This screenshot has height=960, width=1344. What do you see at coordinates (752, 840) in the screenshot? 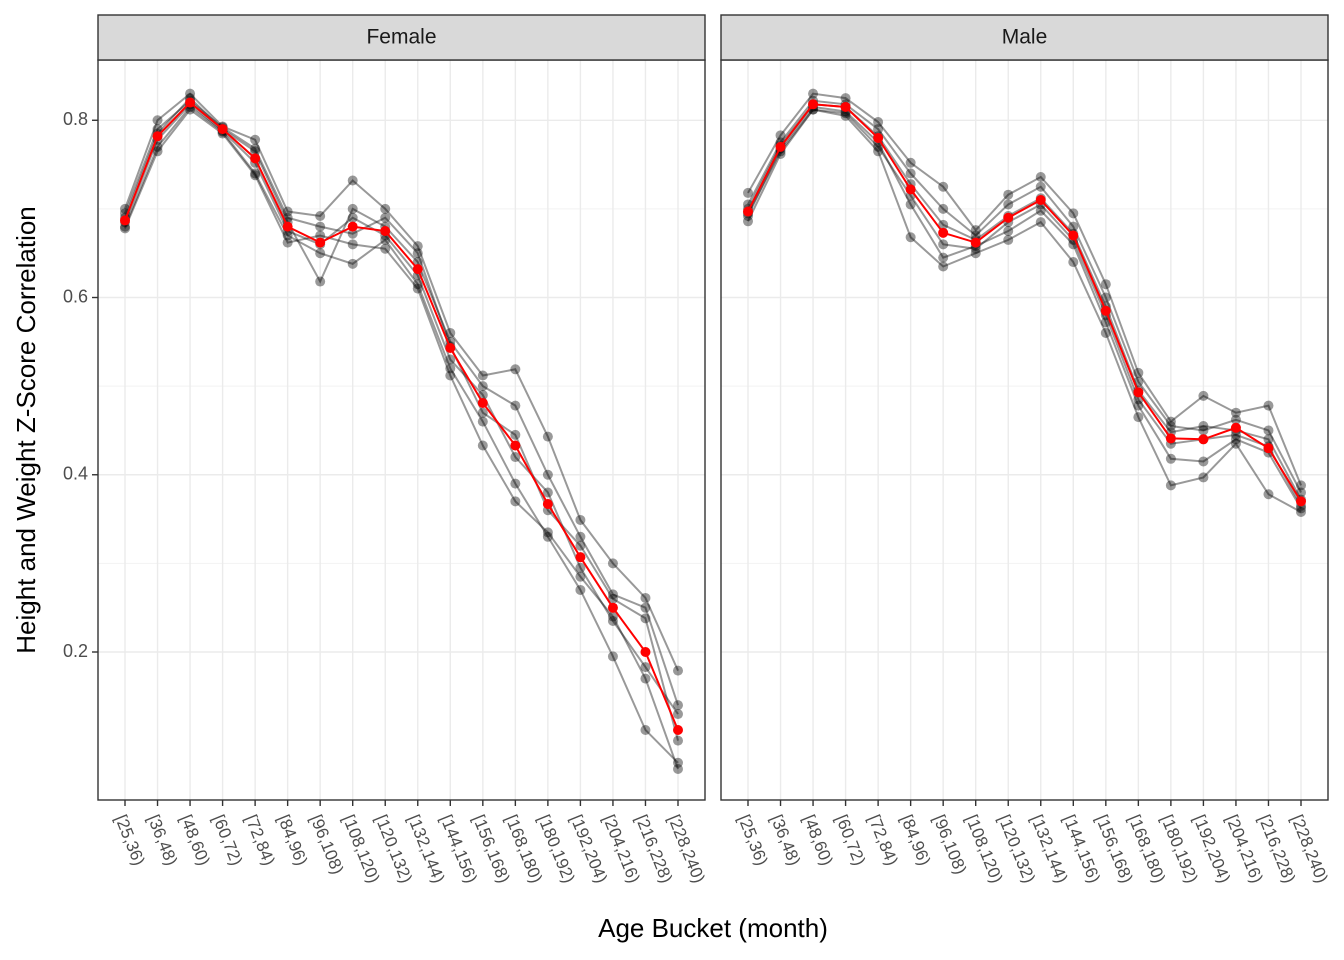
I see `x-tick-label: [25,36)` at bounding box center [752, 840].